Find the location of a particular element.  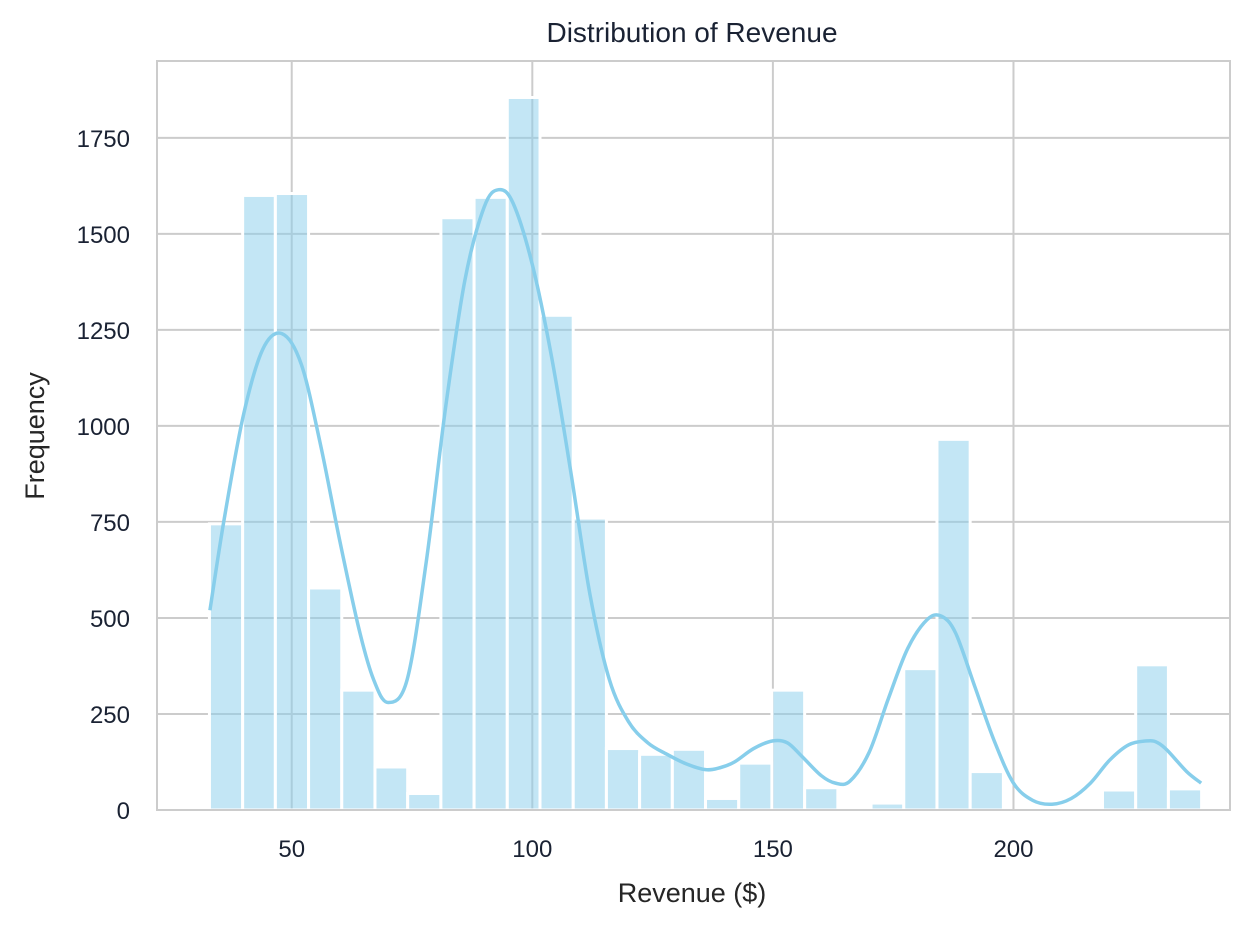

y-tick-label: 0 is located at coordinates (123, 811).